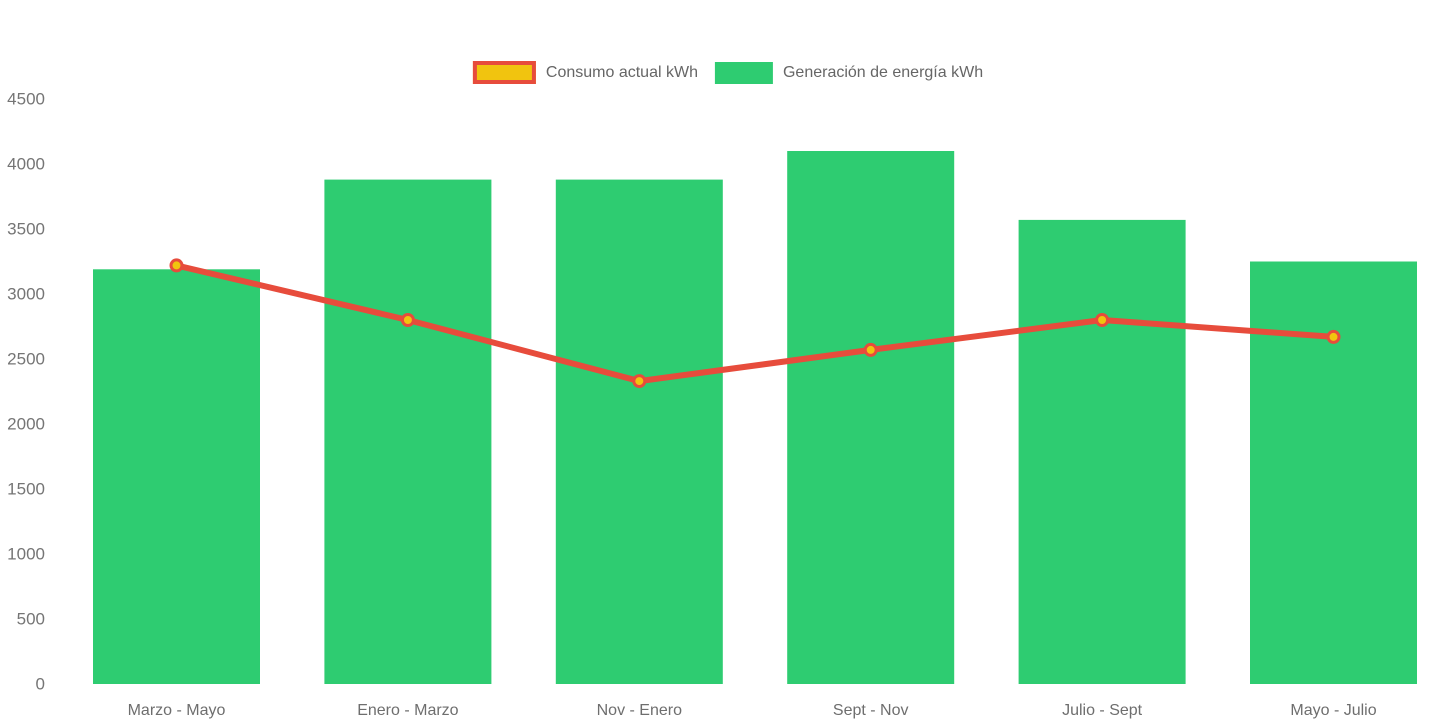  What do you see at coordinates (26, 424) in the screenshot?
I see `y-axis-tick-label: 2000` at bounding box center [26, 424].